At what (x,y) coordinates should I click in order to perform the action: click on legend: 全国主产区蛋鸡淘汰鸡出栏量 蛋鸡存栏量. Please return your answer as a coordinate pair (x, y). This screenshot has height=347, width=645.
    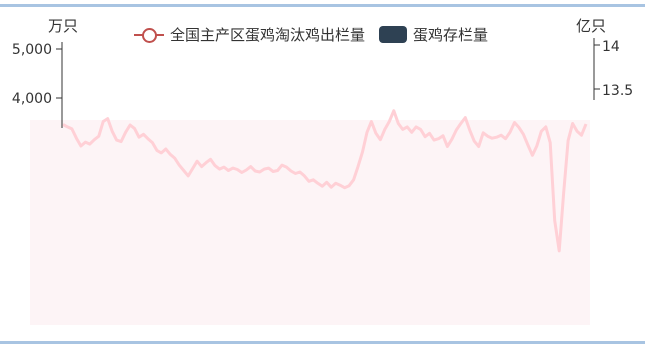
    Looking at the image, I should click on (318, 34).